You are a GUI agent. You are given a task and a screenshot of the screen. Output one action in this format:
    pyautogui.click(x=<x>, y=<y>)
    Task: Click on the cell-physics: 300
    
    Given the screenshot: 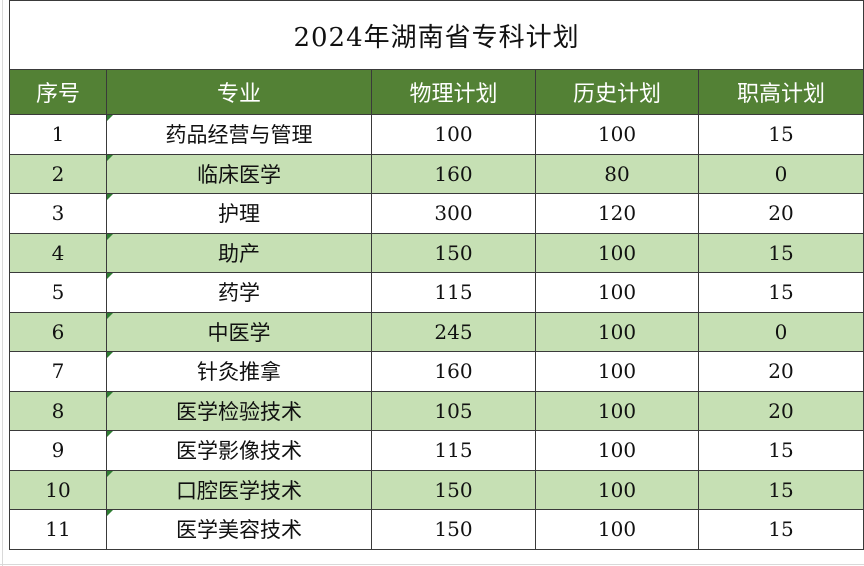 What is the action you would take?
    pyautogui.click(x=453, y=213)
    